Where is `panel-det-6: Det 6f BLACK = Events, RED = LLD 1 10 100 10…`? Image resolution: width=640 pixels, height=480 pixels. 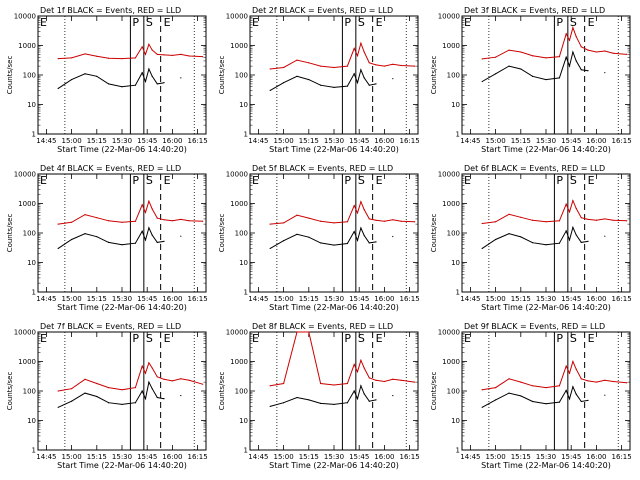 panel-det-6: Det 6f BLACK = Events, RED = LLD 1 10 100 10… is located at coordinates (531, 238).